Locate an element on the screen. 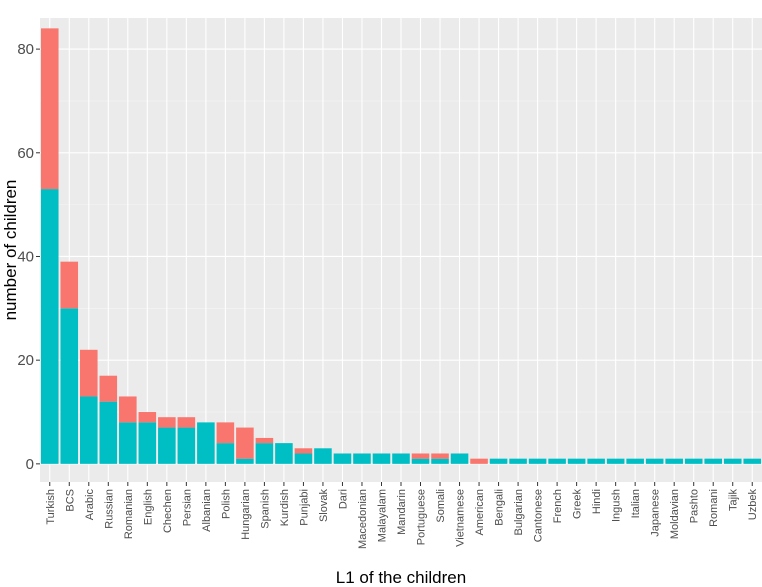  x-tick-label: Albanian is located at coordinates (207, 510).